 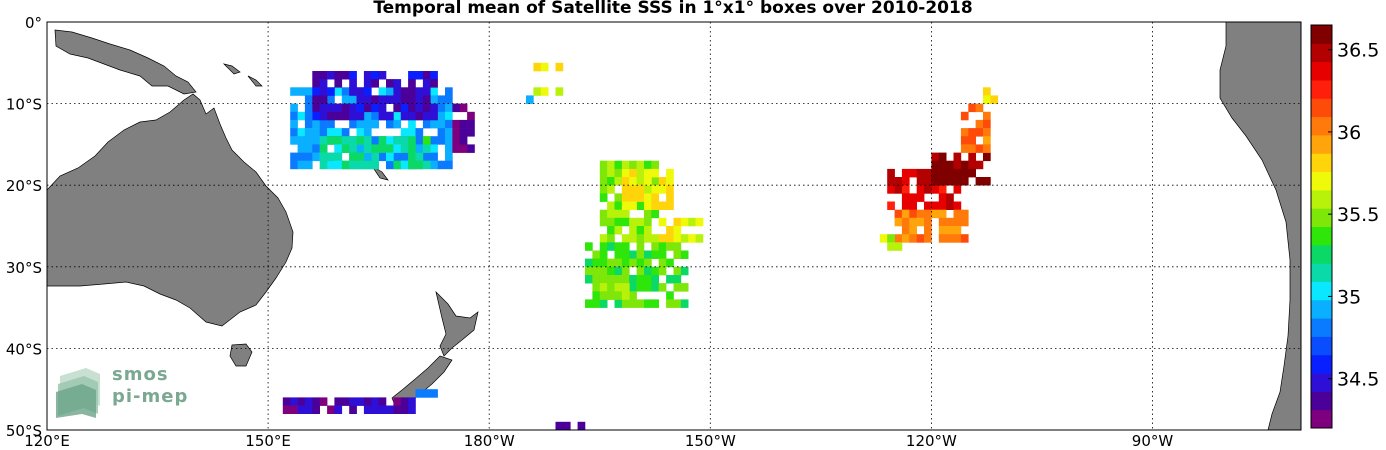 What do you see at coordinates (1358, 51) in the screenshot?
I see `colorbar-tick-label: 36.5` at bounding box center [1358, 51].